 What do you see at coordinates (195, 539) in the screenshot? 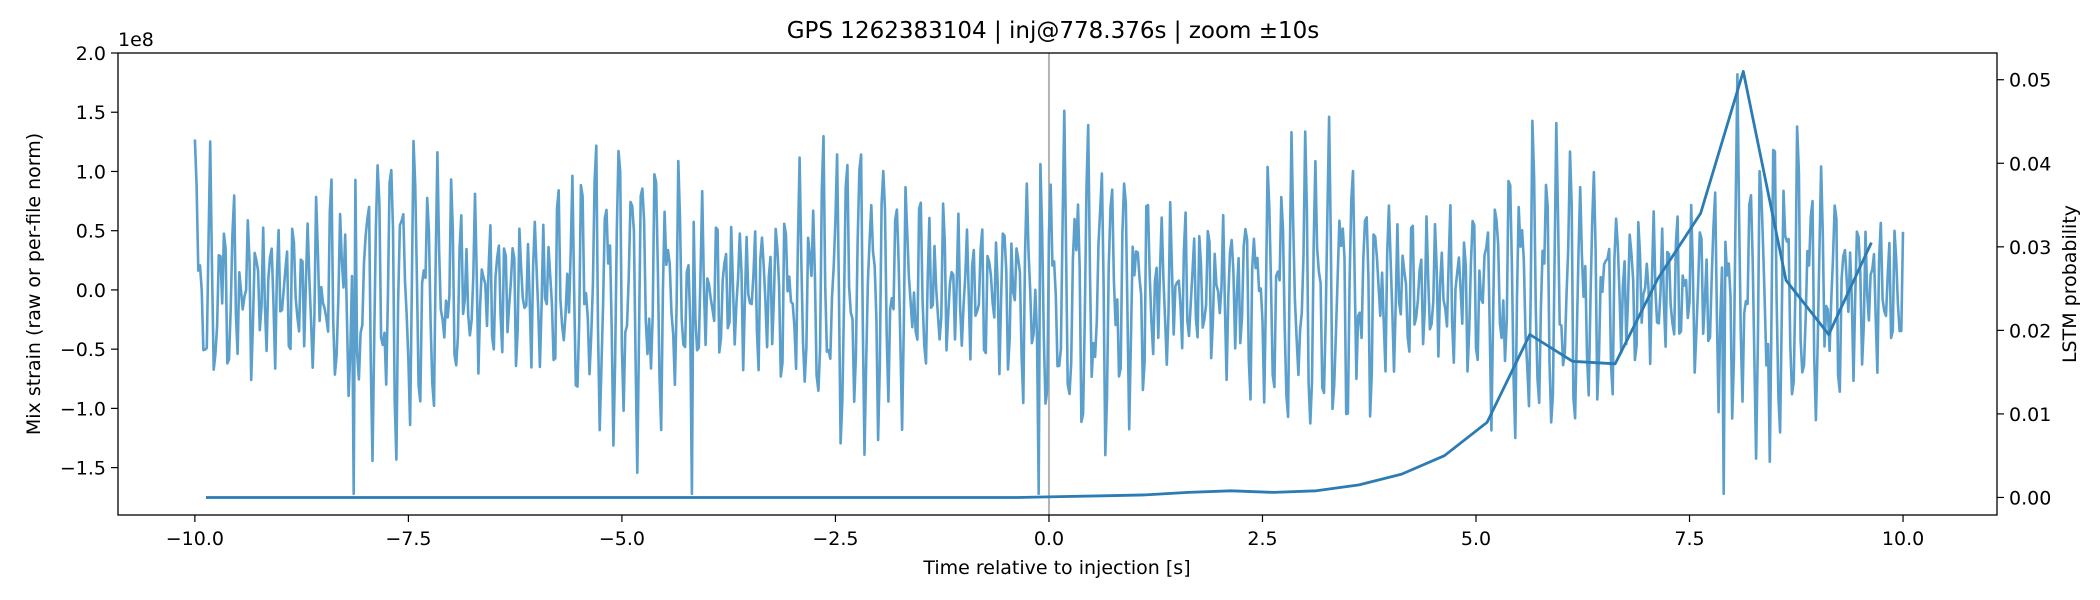
I see `x-tick-label: −10.0` at bounding box center [195, 539].